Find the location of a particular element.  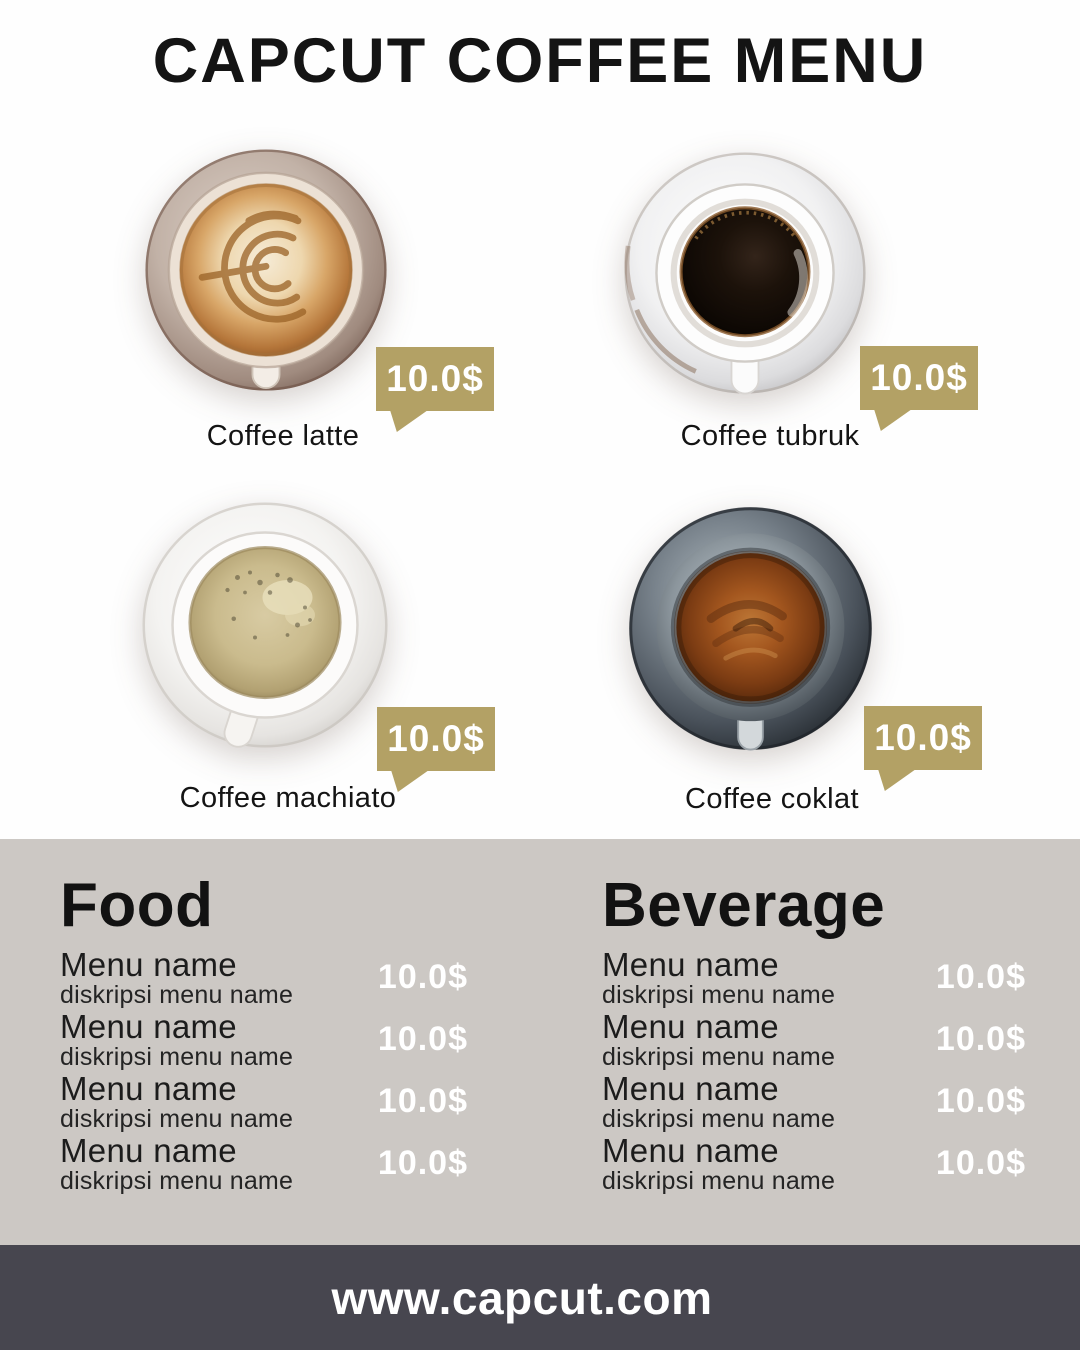

dark-cup-chocolate-coffee-icon is located at coordinates (750, 629).